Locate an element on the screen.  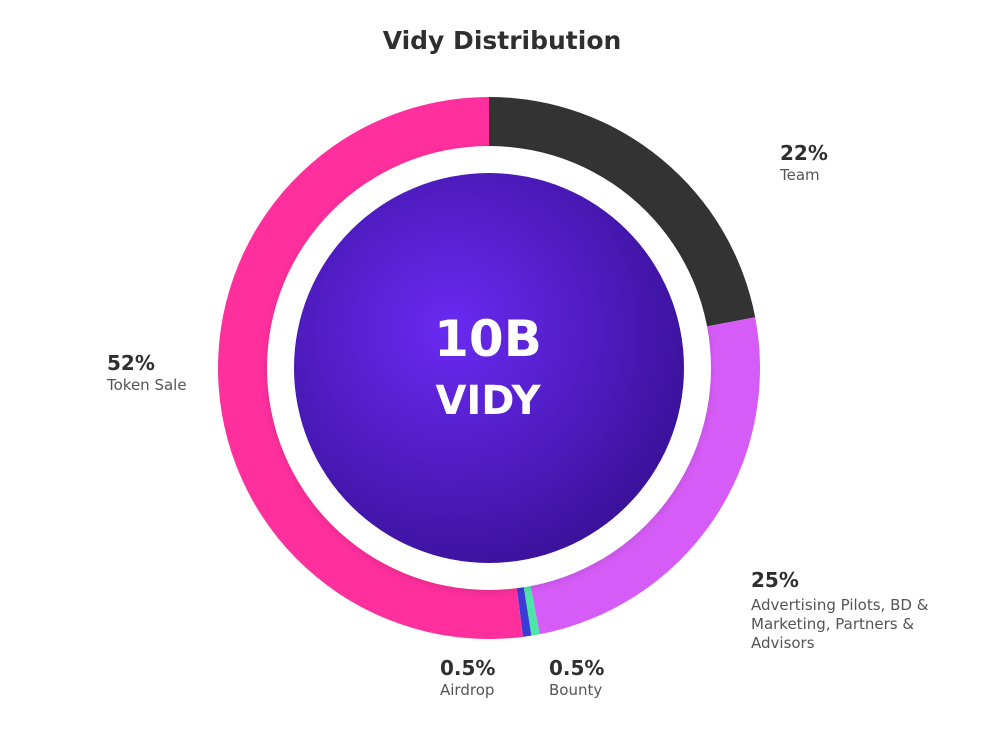
label-team-percent: 22% is located at coordinates (804, 153).